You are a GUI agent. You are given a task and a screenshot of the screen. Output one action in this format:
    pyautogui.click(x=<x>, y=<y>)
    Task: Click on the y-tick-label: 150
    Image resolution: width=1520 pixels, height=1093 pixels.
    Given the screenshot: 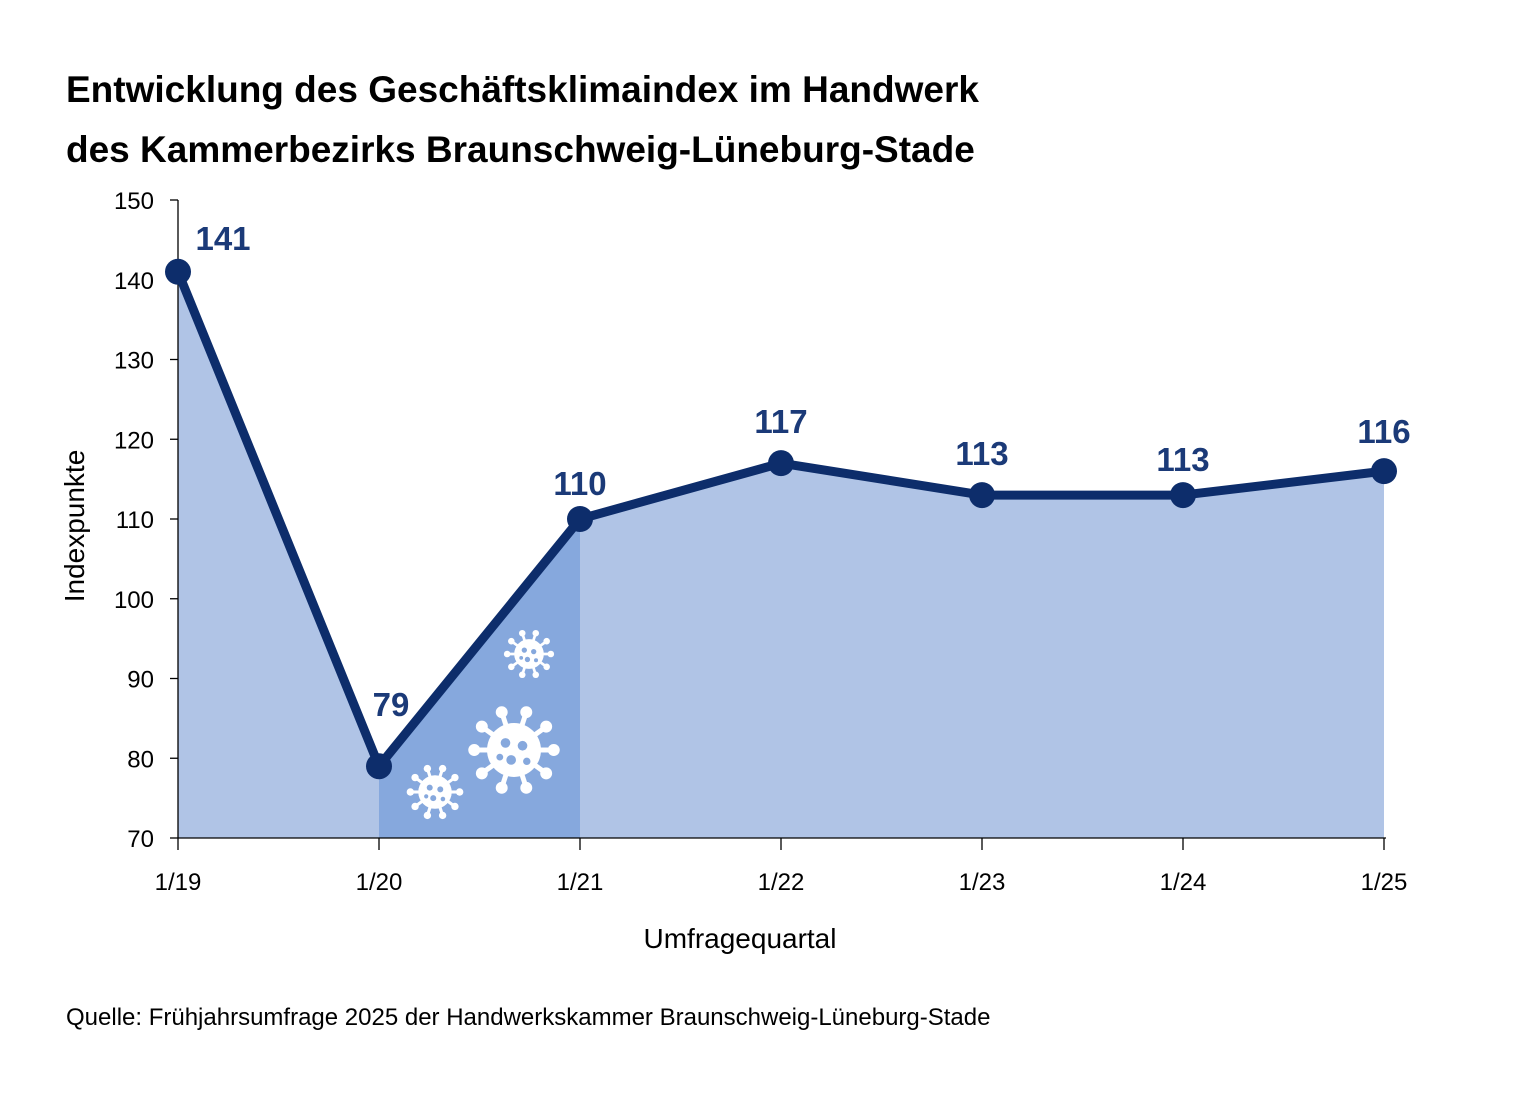 What is the action you would take?
    pyautogui.click(x=134, y=201)
    